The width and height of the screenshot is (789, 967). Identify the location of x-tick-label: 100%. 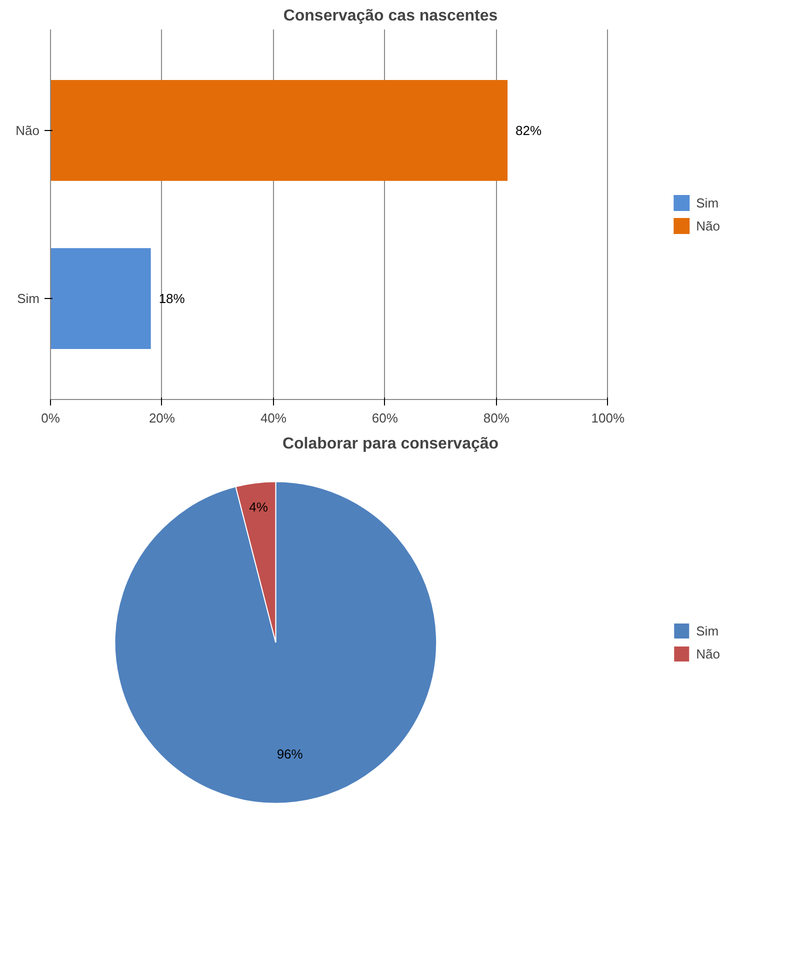
(608, 418).